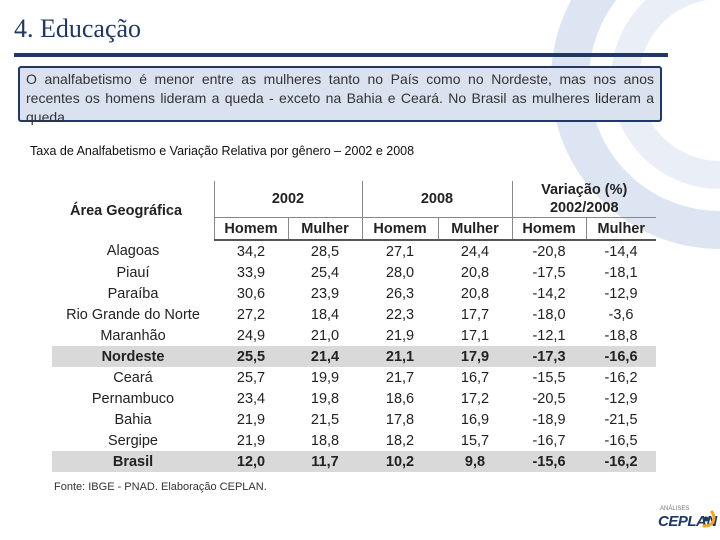 The height and width of the screenshot is (540, 720). Describe the element at coordinates (325, 377) in the screenshot. I see `value-cell: 19,9` at that location.